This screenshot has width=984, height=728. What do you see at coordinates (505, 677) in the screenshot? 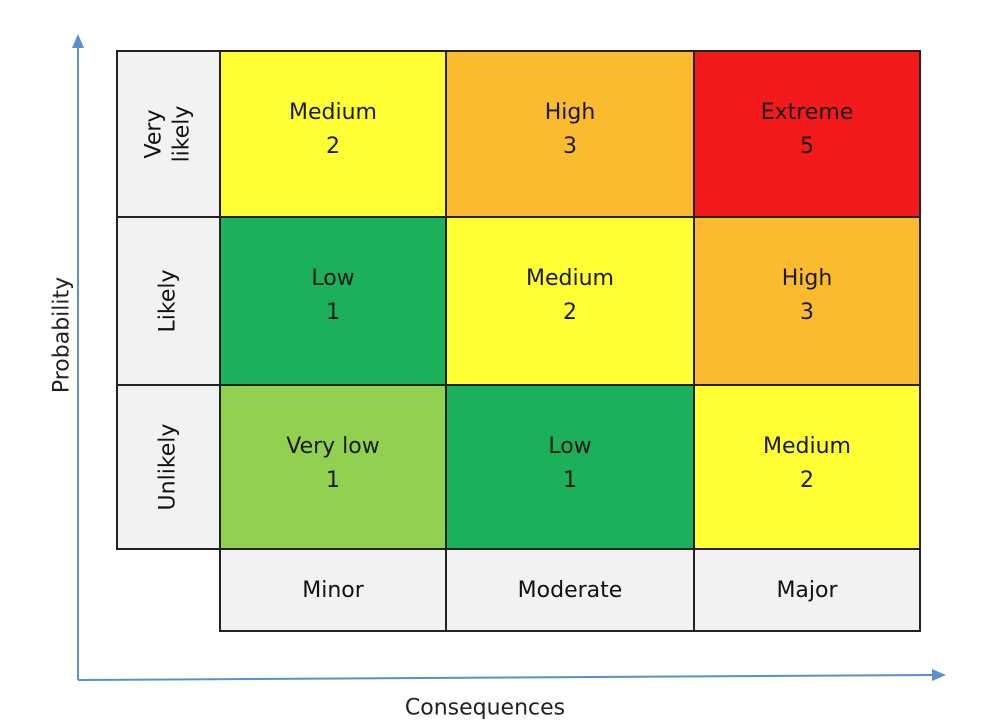
I see `x-axis-line` at bounding box center [505, 677].